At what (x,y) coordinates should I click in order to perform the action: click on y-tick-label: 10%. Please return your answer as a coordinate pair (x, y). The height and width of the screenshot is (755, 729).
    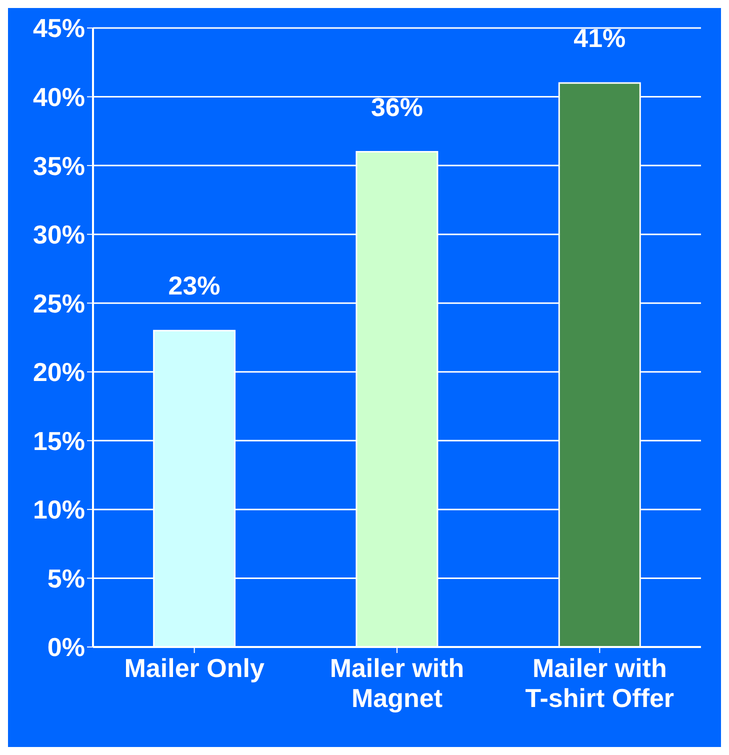
    Looking at the image, I should click on (58, 509).